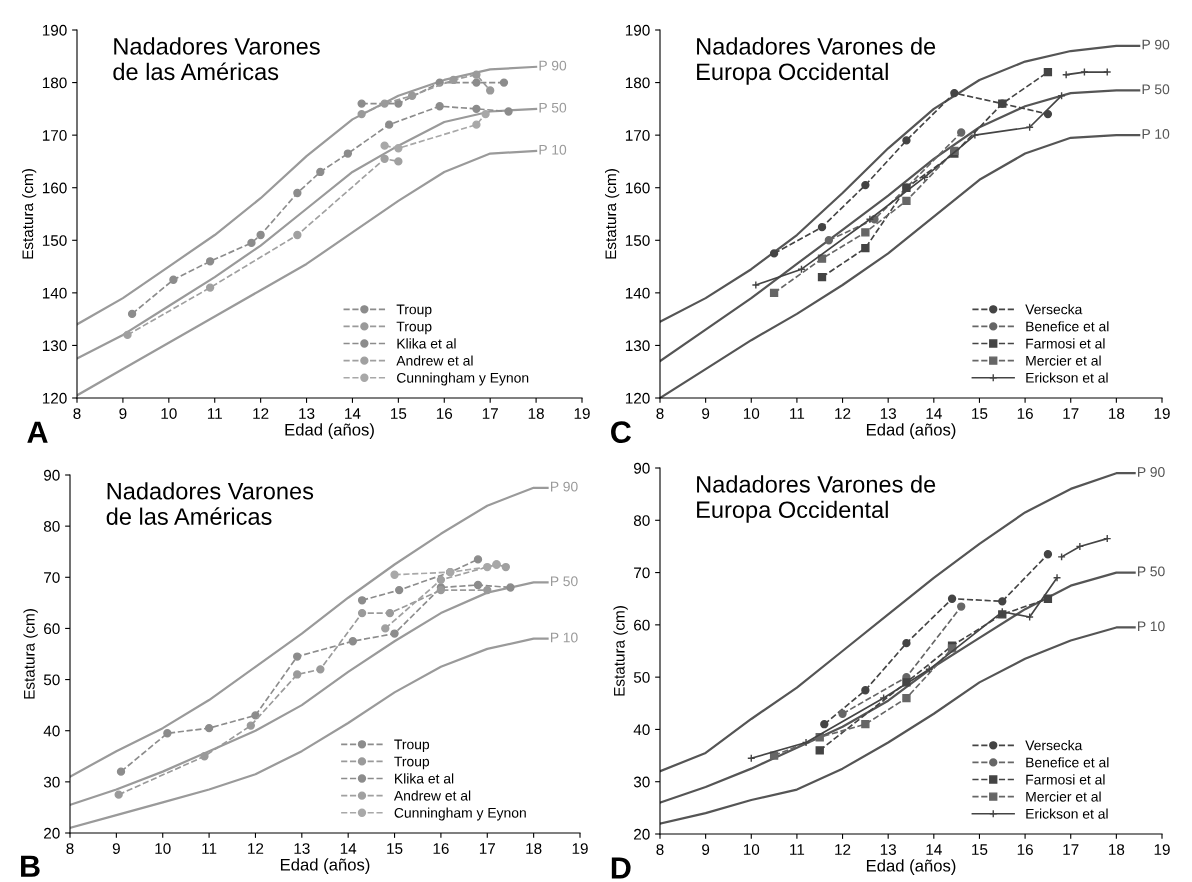 The height and width of the screenshot is (882, 1192). Describe the element at coordinates (37, 432) in the screenshot. I see `text: A` at that location.